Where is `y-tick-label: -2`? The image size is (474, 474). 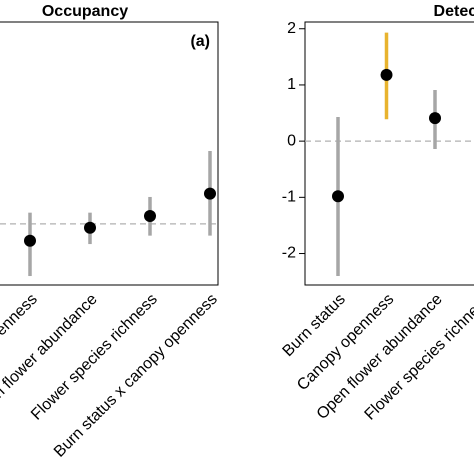 y-tick-label: -2 is located at coordinates (289, 253).